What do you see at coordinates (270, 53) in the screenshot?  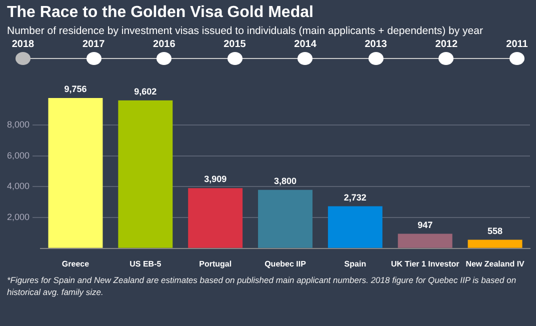 I see `timeline-slider: 2018 2017 2016 2015 2014 2013 2012 2011` at bounding box center [270, 53].